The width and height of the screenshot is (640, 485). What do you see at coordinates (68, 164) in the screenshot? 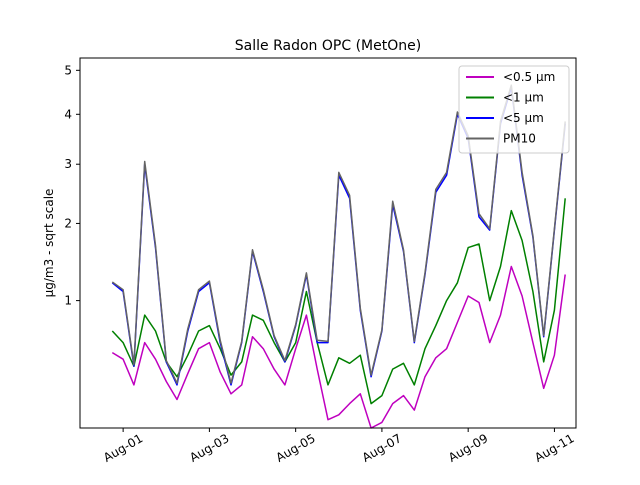
I see `y-tick-label: 3` at bounding box center [68, 164].